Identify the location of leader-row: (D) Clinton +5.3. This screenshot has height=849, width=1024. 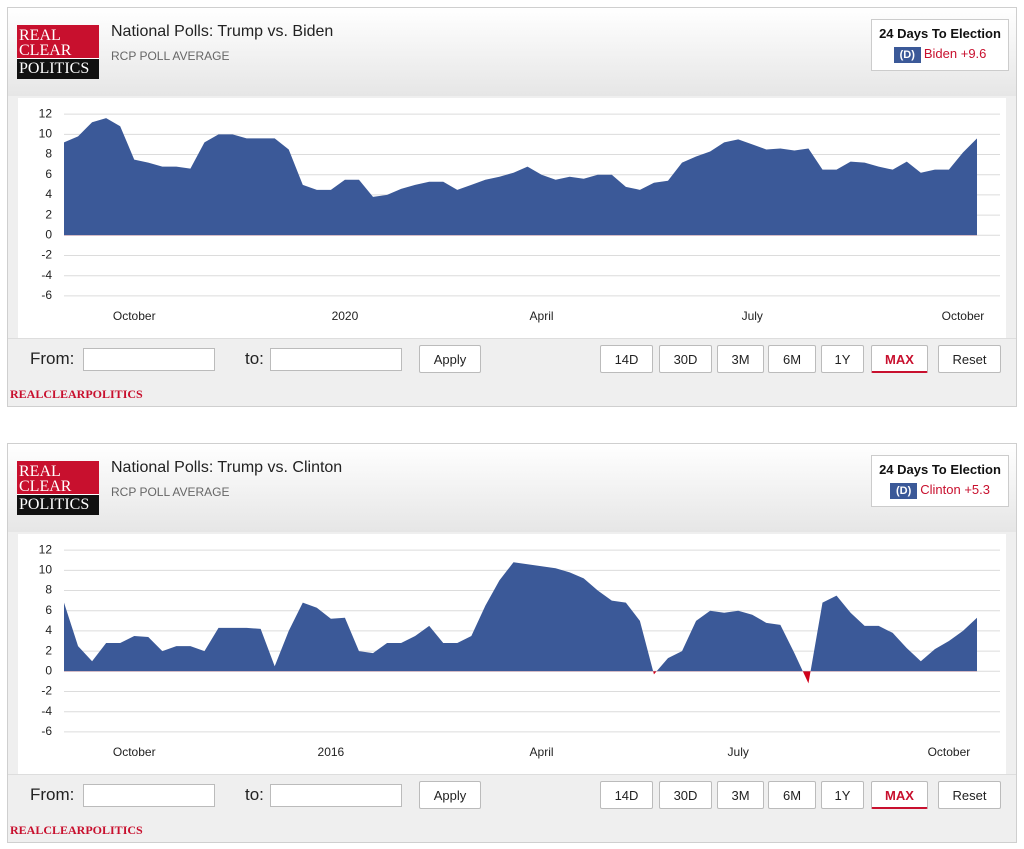
(940, 490).